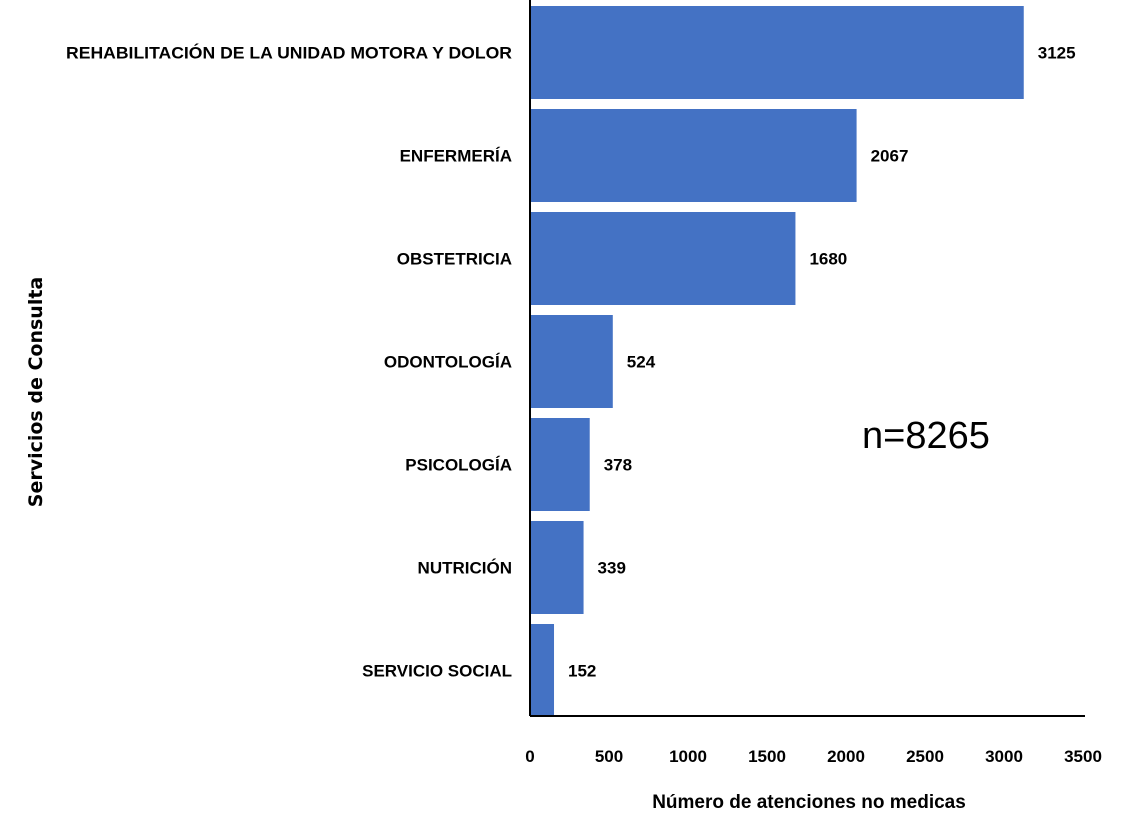 The width and height of the screenshot is (1135, 817). What do you see at coordinates (926, 436) in the screenshot?
I see `sample-size-annotation: n=8265` at bounding box center [926, 436].